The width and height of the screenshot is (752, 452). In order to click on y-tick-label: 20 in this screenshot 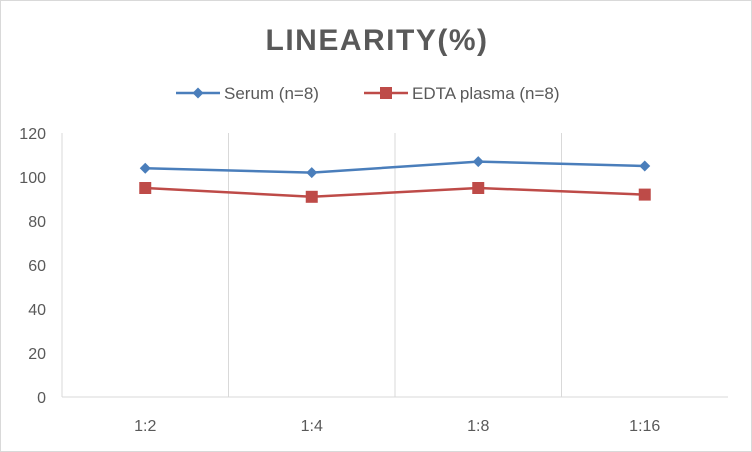, I will do `click(37, 354)`.